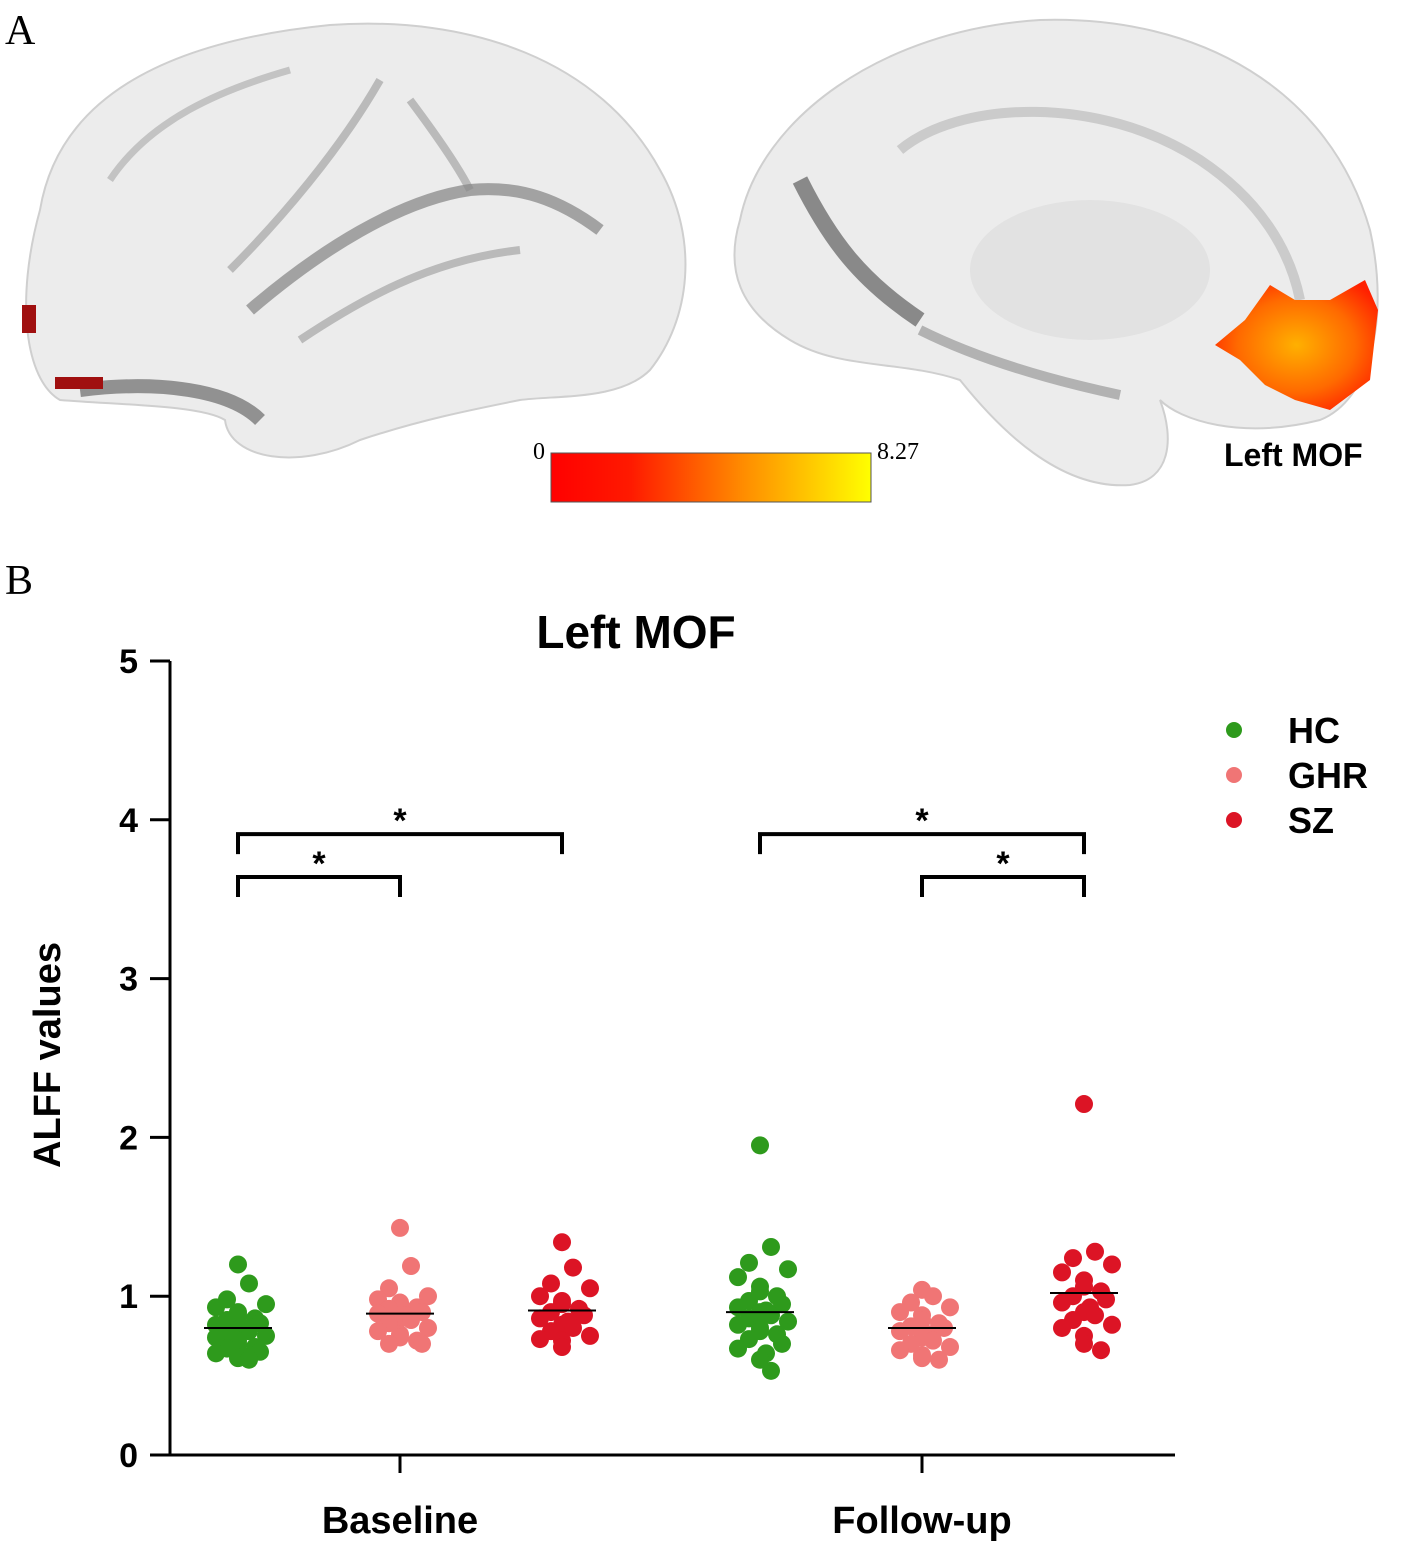 This screenshot has width=1416, height=1566. I want to click on legend-label: HC, so click(1314, 730).